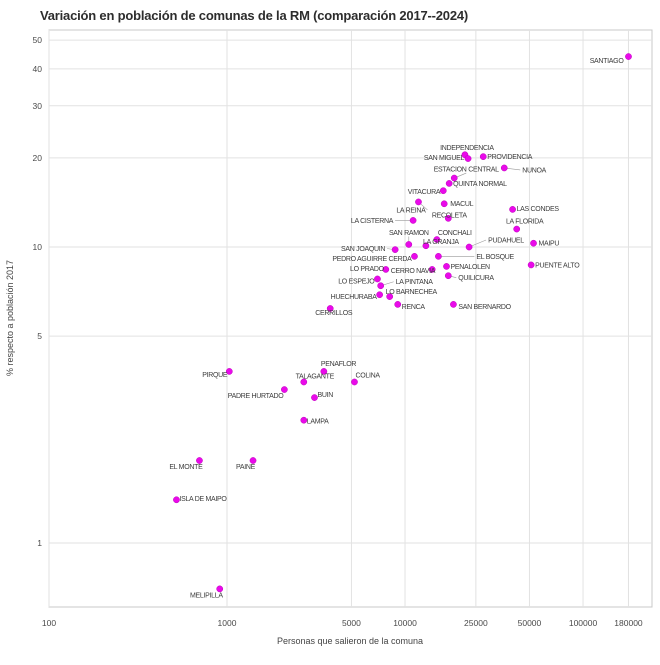 The height and width of the screenshot is (665, 660). Describe the element at coordinates (455, 233) in the screenshot. I see `point-label: CONCHALI` at that location.